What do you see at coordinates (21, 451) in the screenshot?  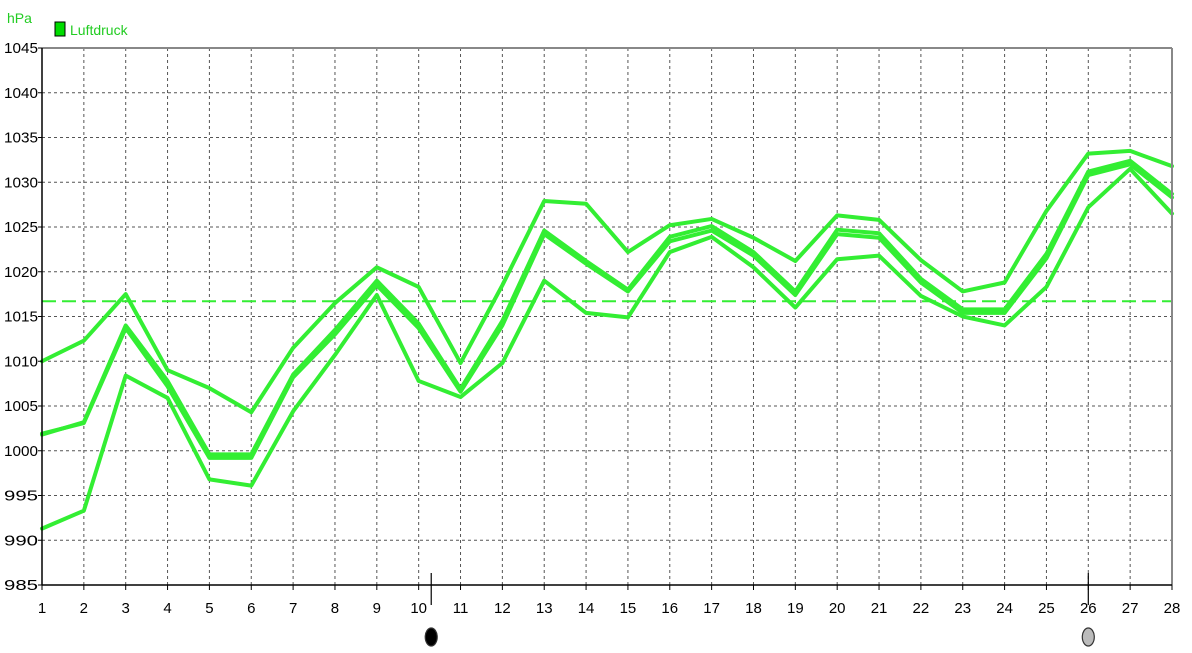 I see `y-tick-label: 1000` at bounding box center [21, 451].